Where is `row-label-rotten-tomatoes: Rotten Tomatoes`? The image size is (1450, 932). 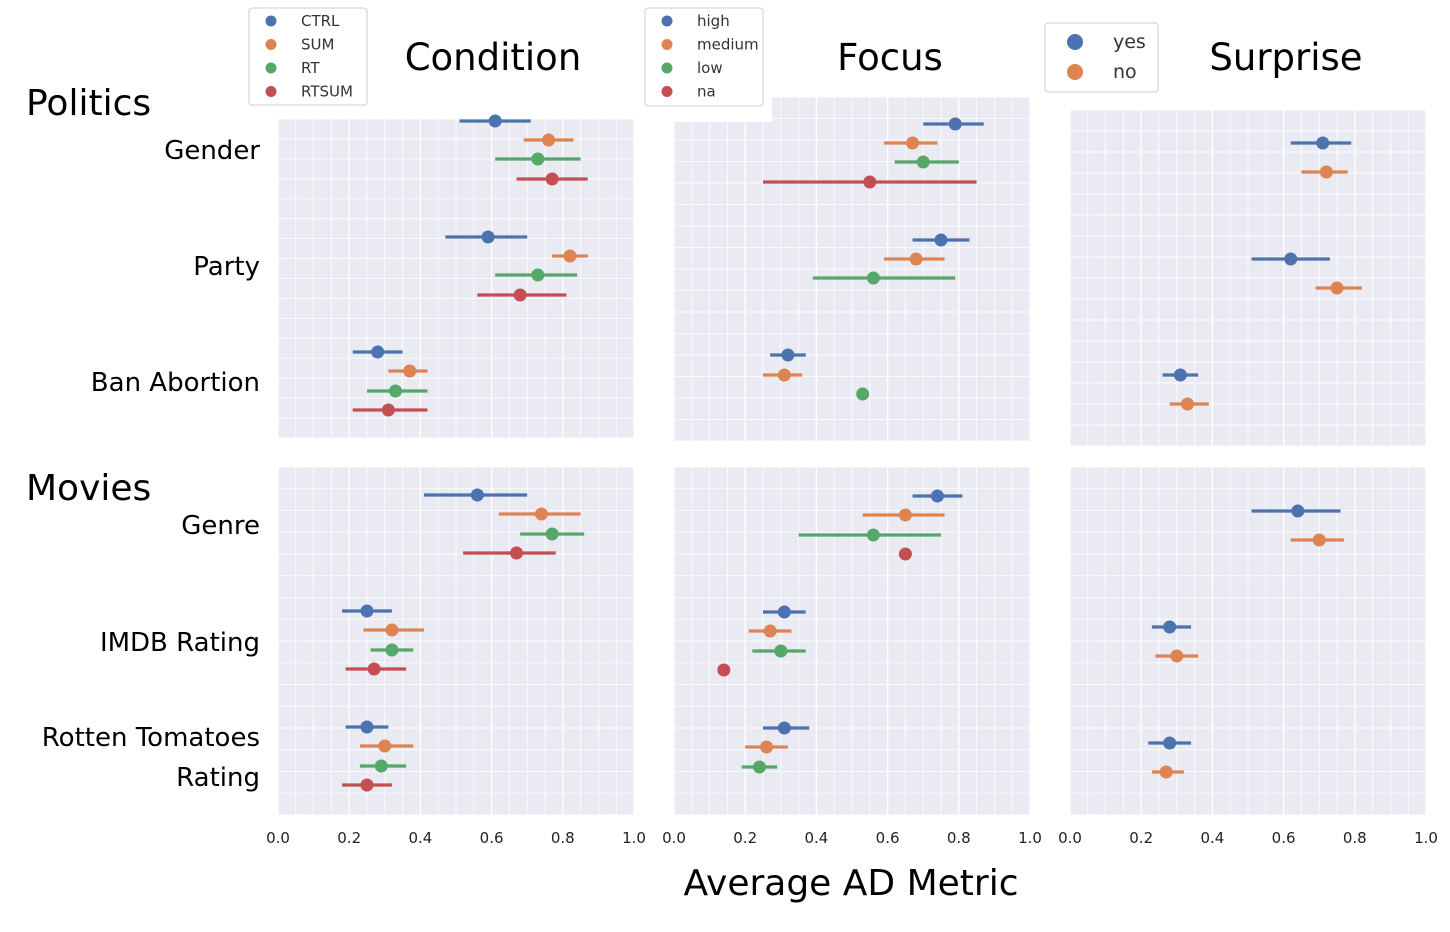
row-label-rotten-tomatoes: Rotten Tomatoes is located at coordinates (151, 738).